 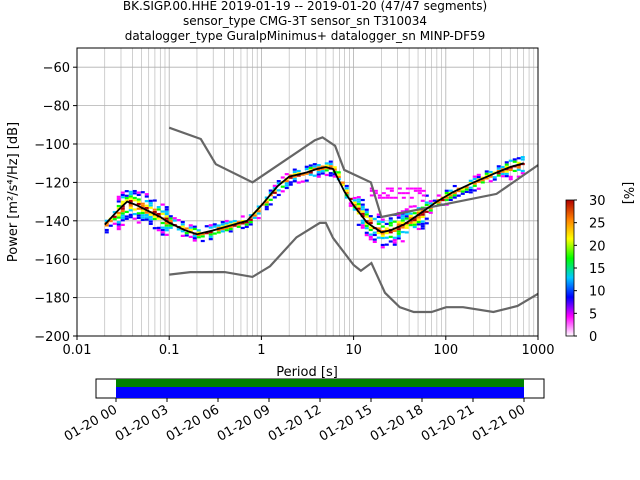 What do you see at coordinates (590, 269) in the screenshot?
I see `colorbar-ticks: 0 5 10 15 20 25 30` at bounding box center [590, 269].